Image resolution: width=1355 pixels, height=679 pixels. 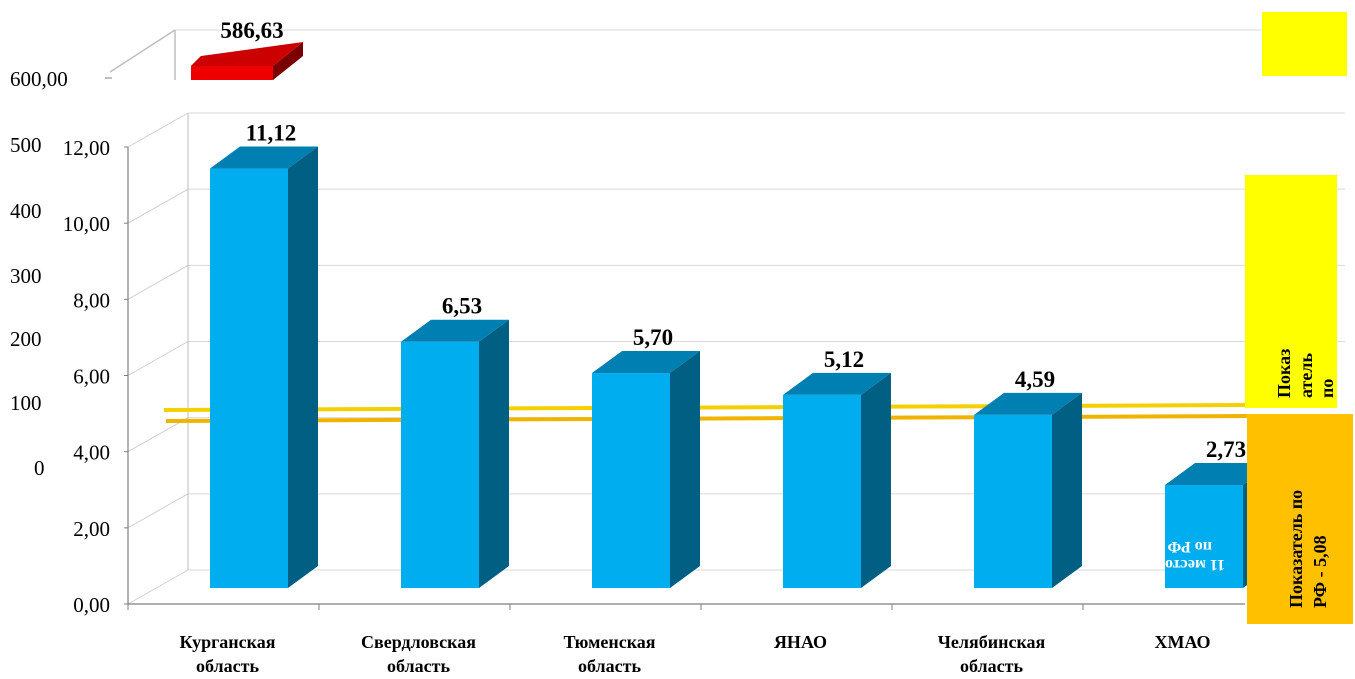 I want to click on bg-tick-label: 400, so click(x=26, y=211).